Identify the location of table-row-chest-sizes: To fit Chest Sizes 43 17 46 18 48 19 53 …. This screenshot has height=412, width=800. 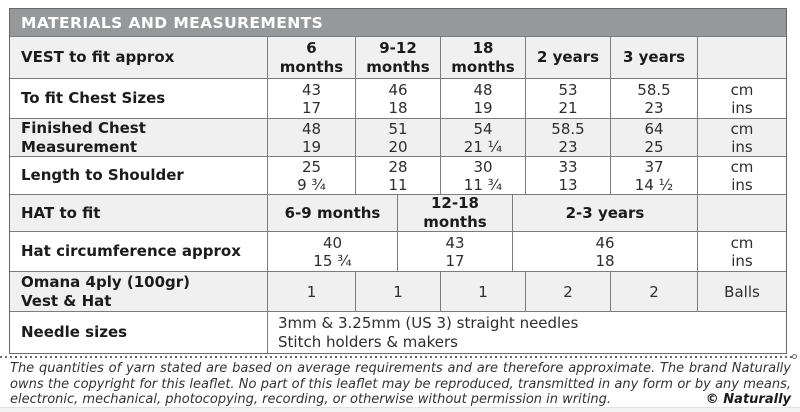
(398, 98).